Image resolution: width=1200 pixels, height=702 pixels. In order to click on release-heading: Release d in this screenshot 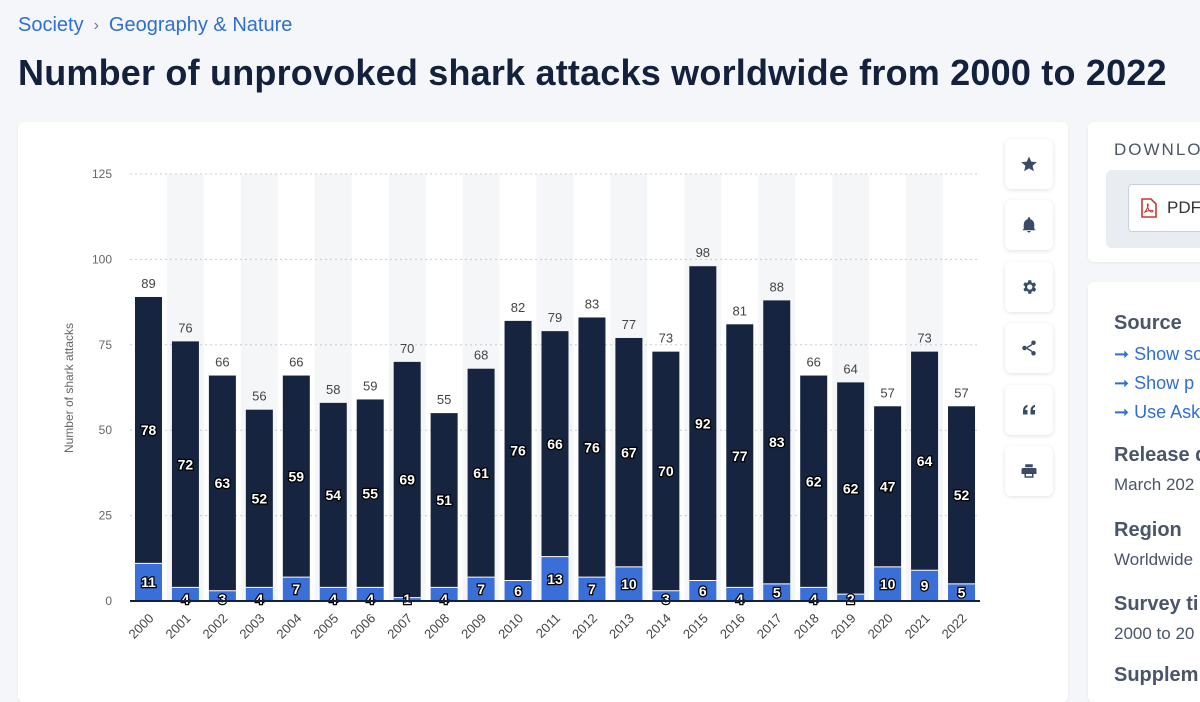, I will do `click(1157, 455)`.